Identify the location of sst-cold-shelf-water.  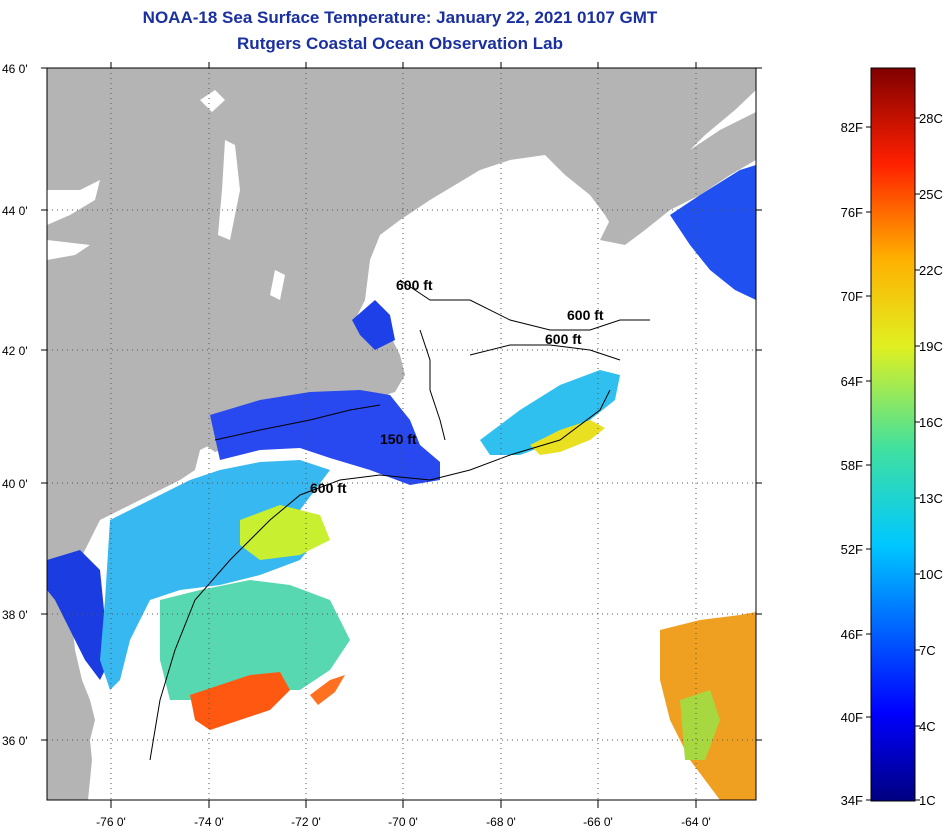
(325, 437).